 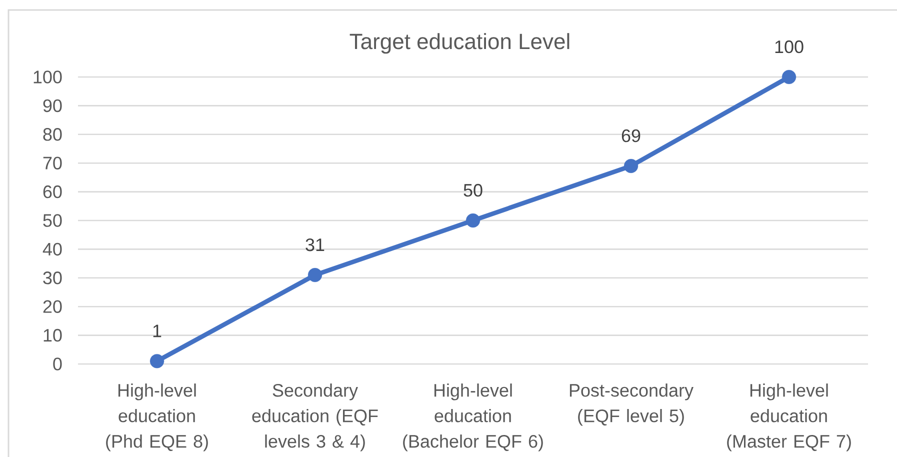 What do you see at coordinates (460, 43) in the screenshot?
I see `chart-title: Target education Level` at bounding box center [460, 43].